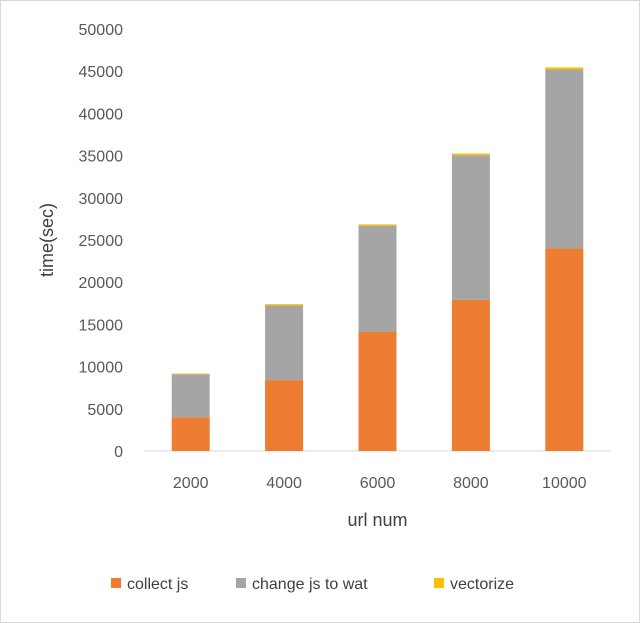  Describe the element at coordinates (482, 584) in the screenshot. I see `legend-label: vectorize` at that location.